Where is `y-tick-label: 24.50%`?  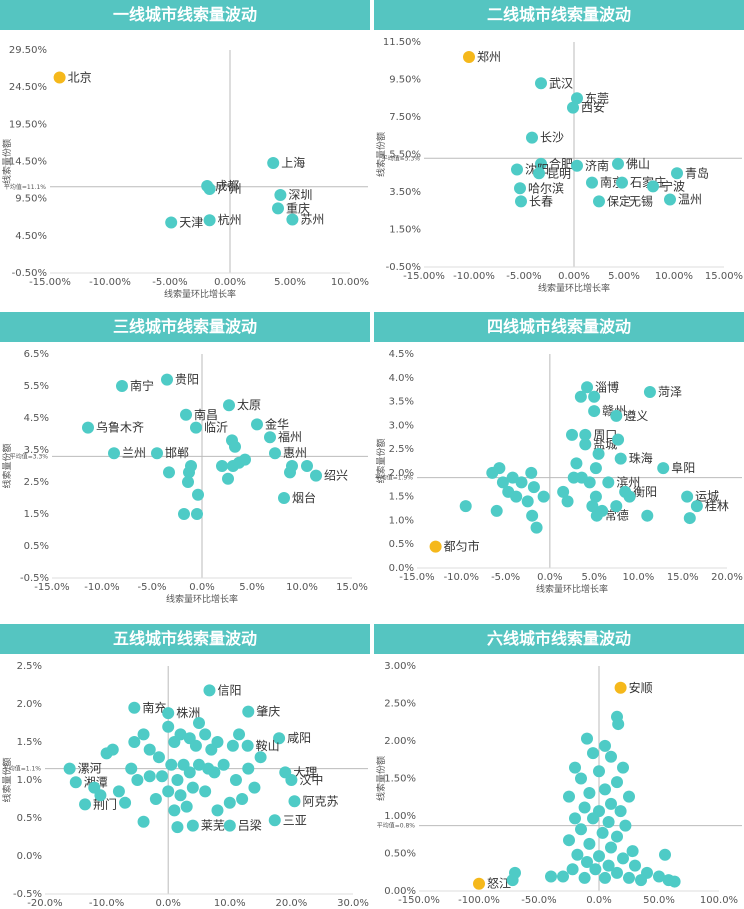
y-tick-label: 24.50% is located at coordinates (28, 87).